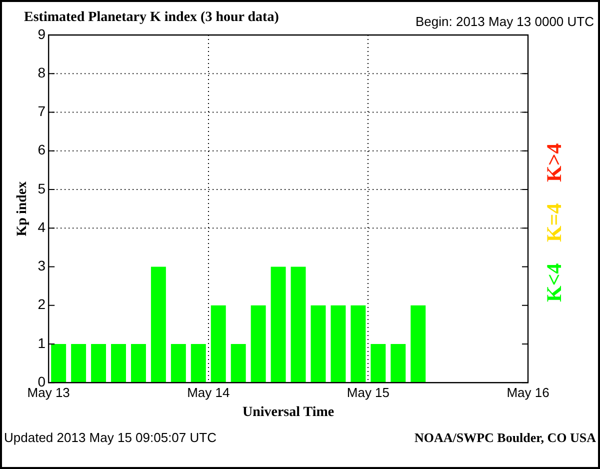 The height and width of the screenshot is (469, 600). What do you see at coordinates (42, 188) in the screenshot?
I see `y-tick-label: 5` at bounding box center [42, 188].